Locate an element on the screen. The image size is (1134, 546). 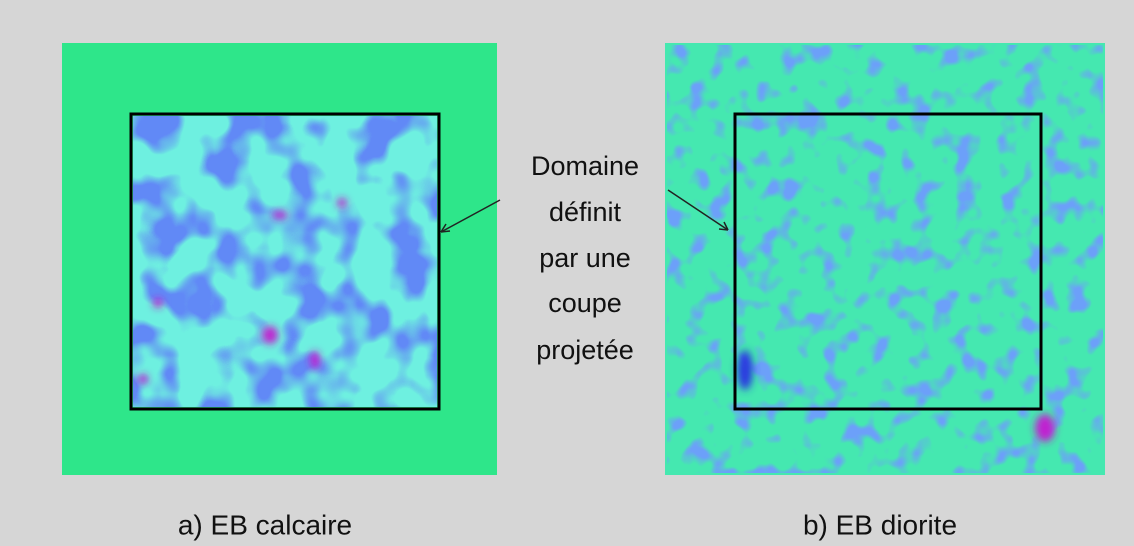
annotation-line: définit is located at coordinates (585, 212).